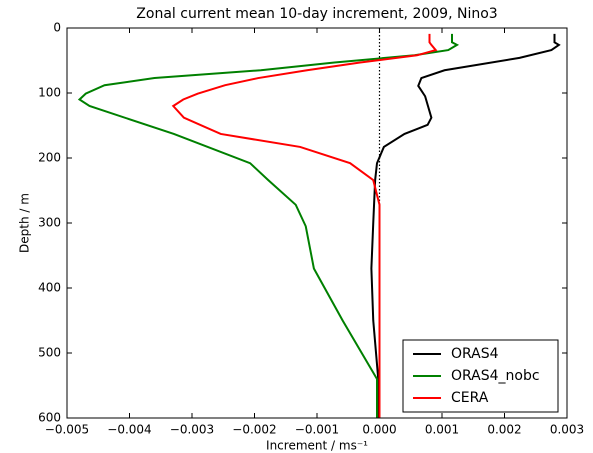 The height and width of the screenshot is (453, 593). I want to click on legend-label: ORAS4, so click(475, 354).